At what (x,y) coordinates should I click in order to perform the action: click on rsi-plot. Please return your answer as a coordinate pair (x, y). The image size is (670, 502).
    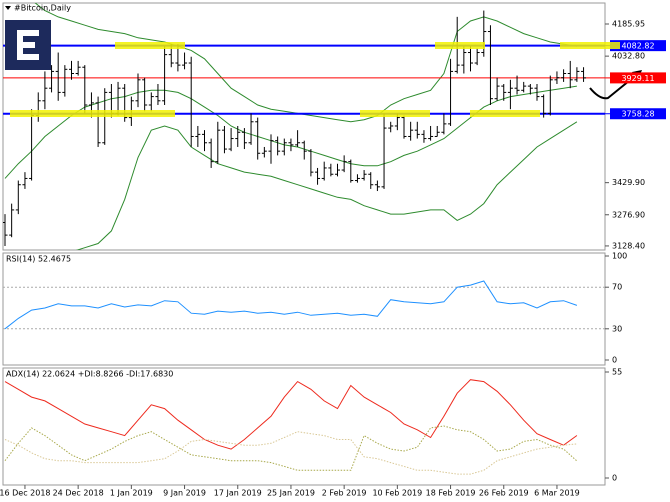
    Looking at the image, I should click on (304, 305).